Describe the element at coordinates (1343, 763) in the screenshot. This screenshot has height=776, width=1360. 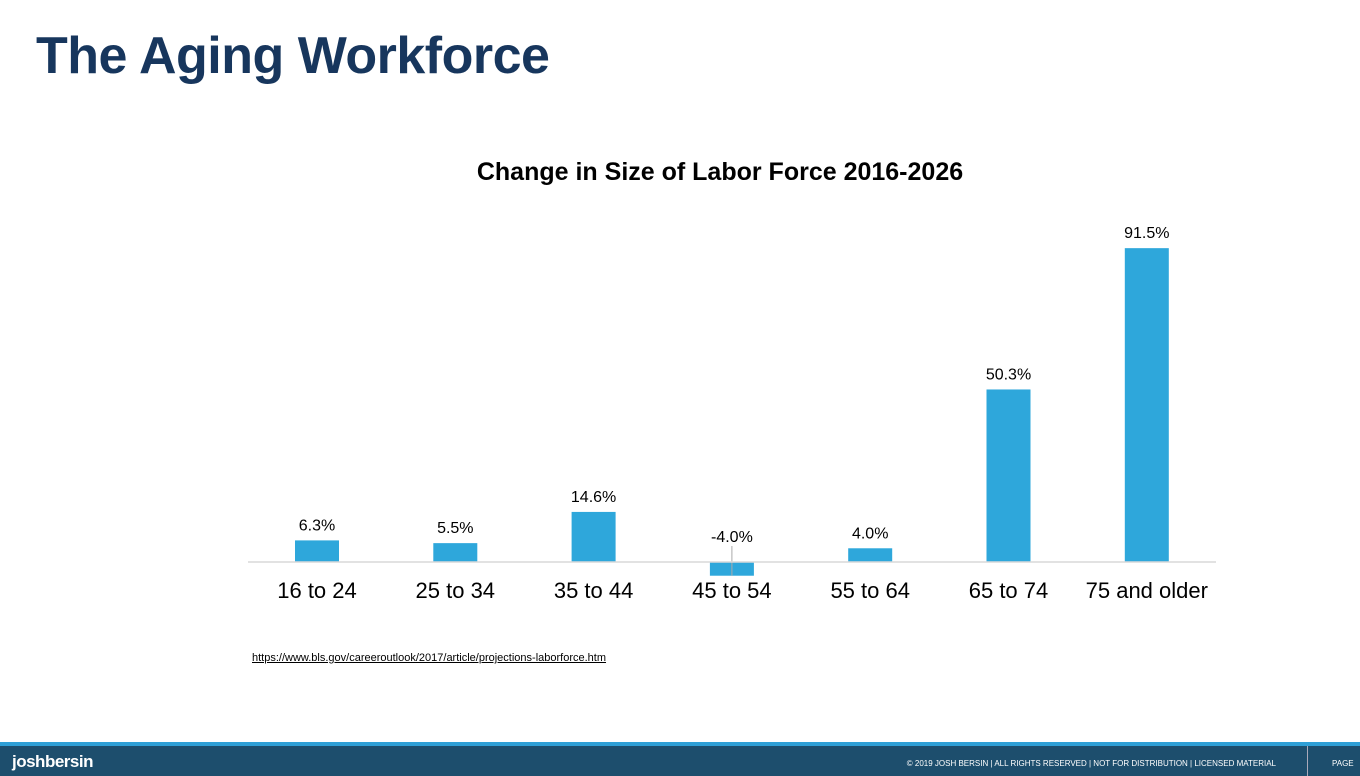
I see `page-label: PAGE` at that location.